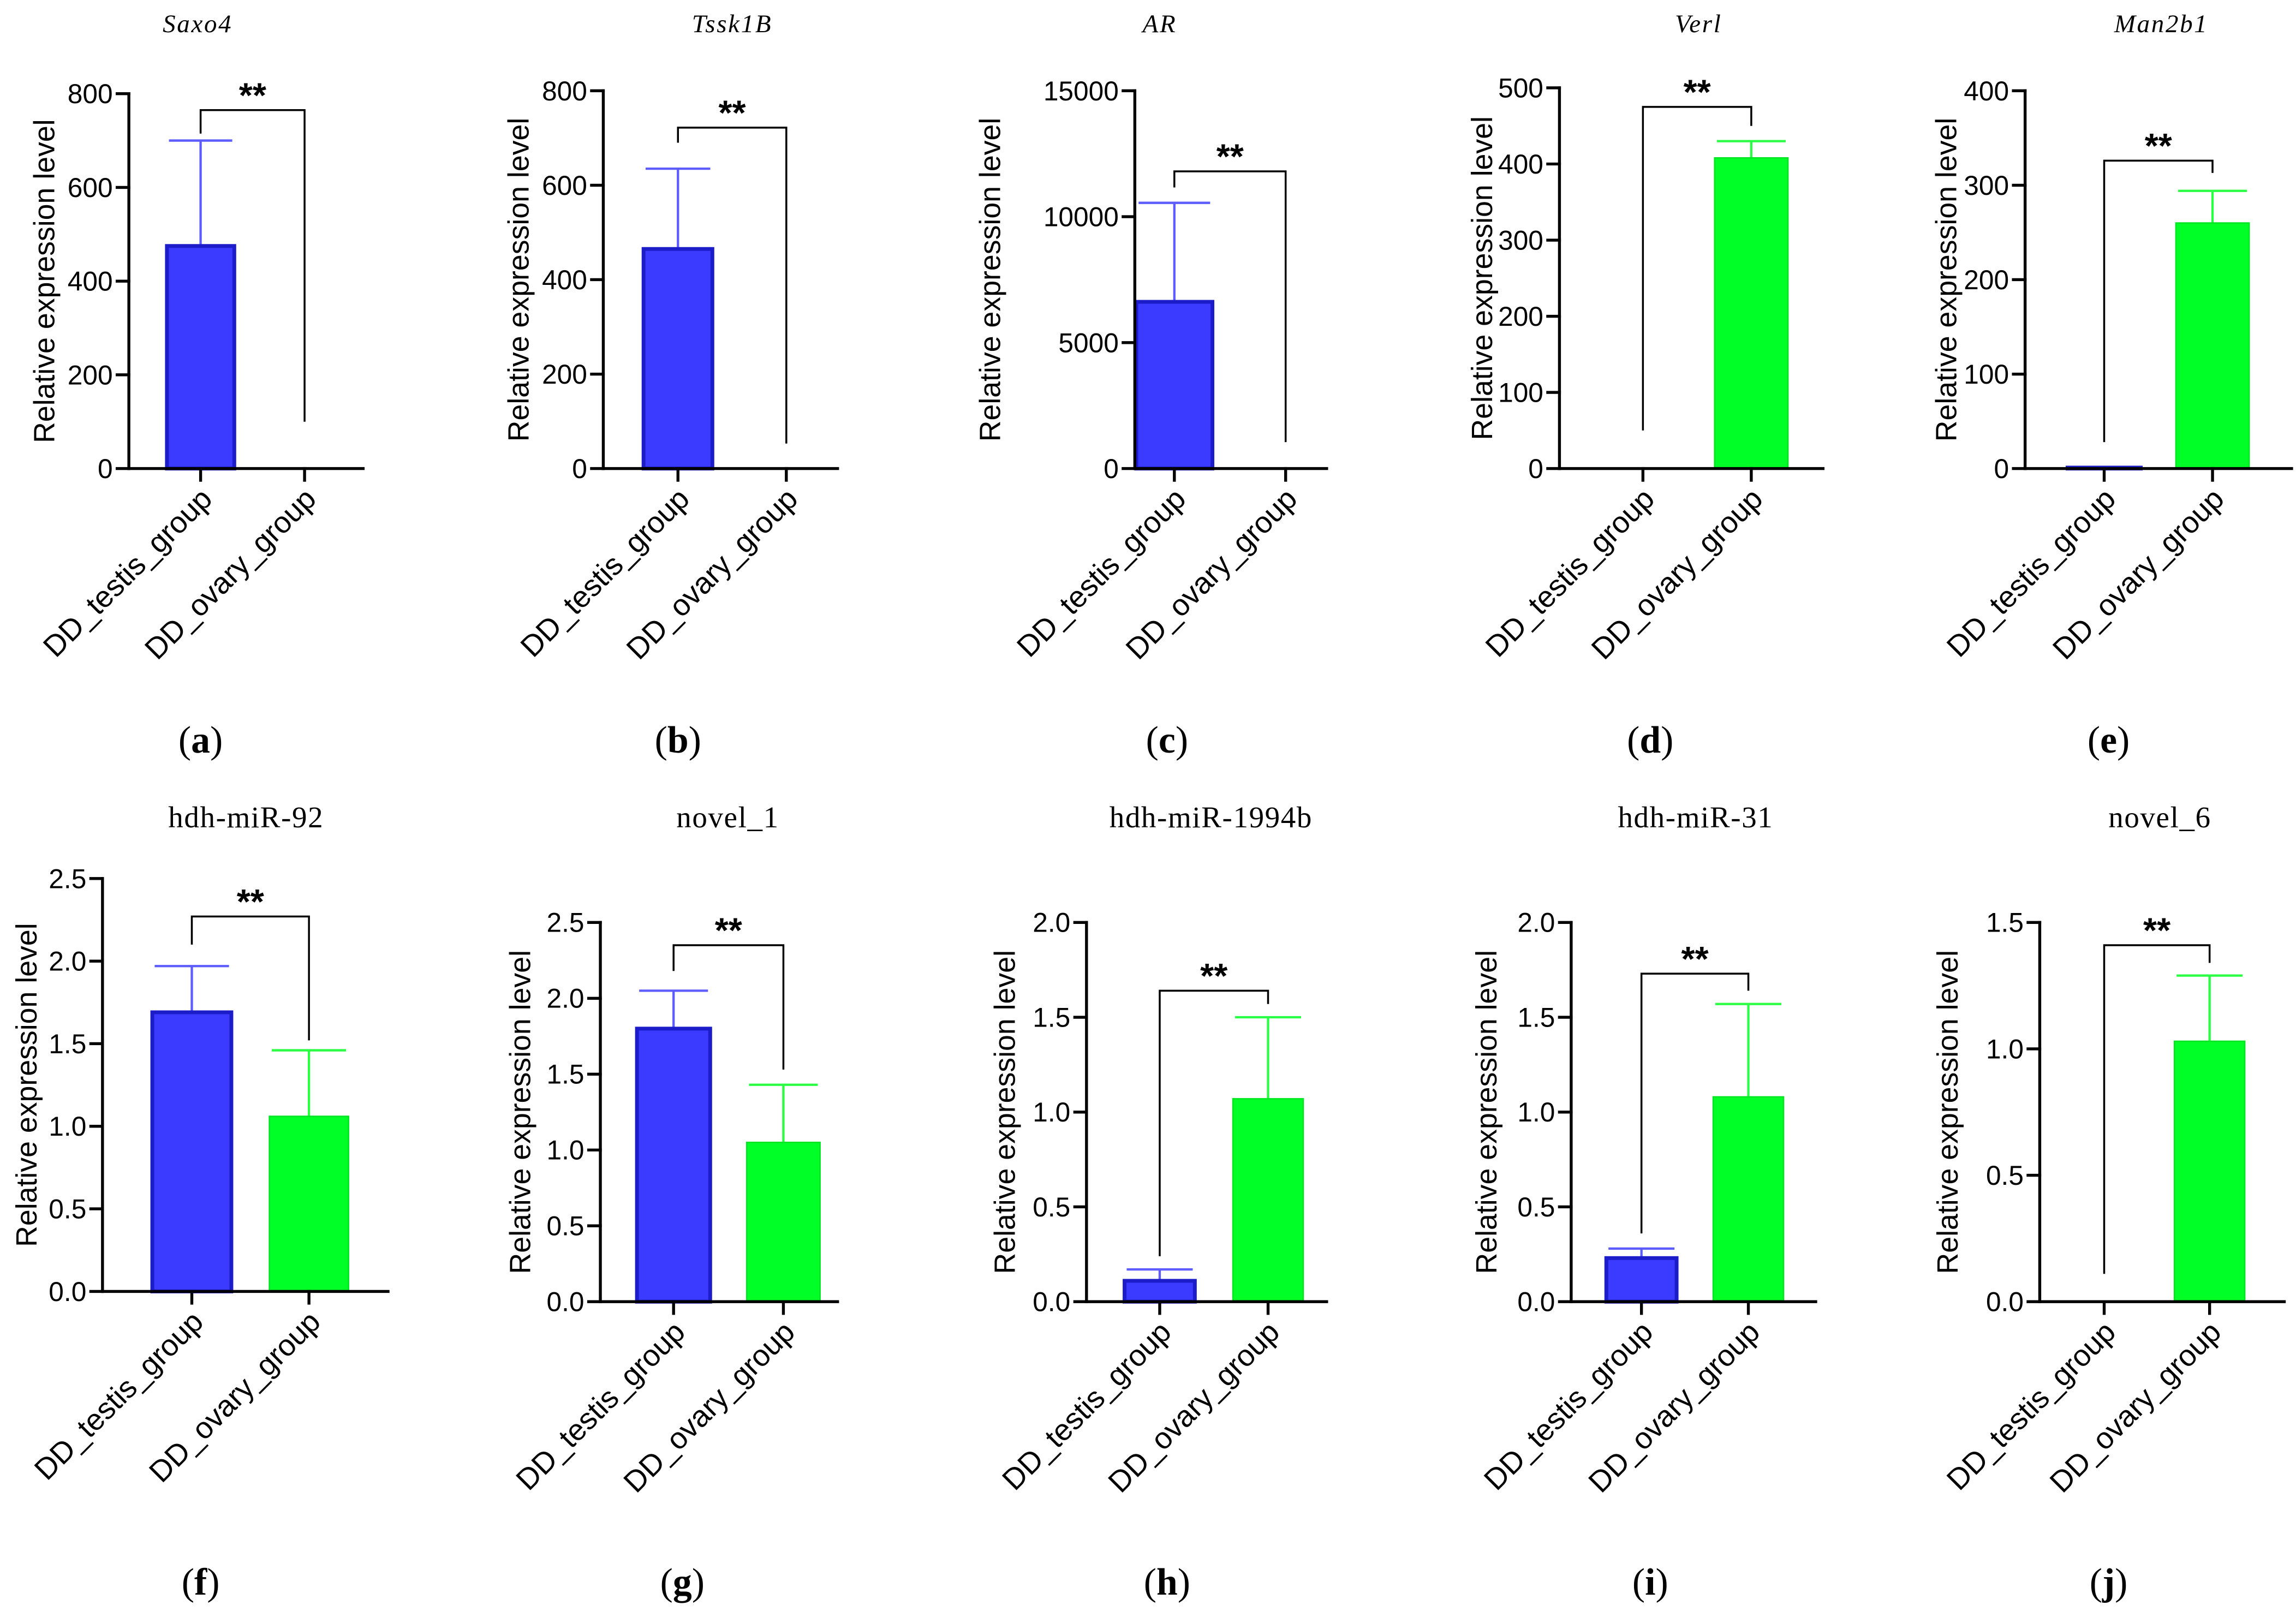 The width and height of the screenshot is (2296, 1617). I want to click on panel-label: (b), so click(678, 740).